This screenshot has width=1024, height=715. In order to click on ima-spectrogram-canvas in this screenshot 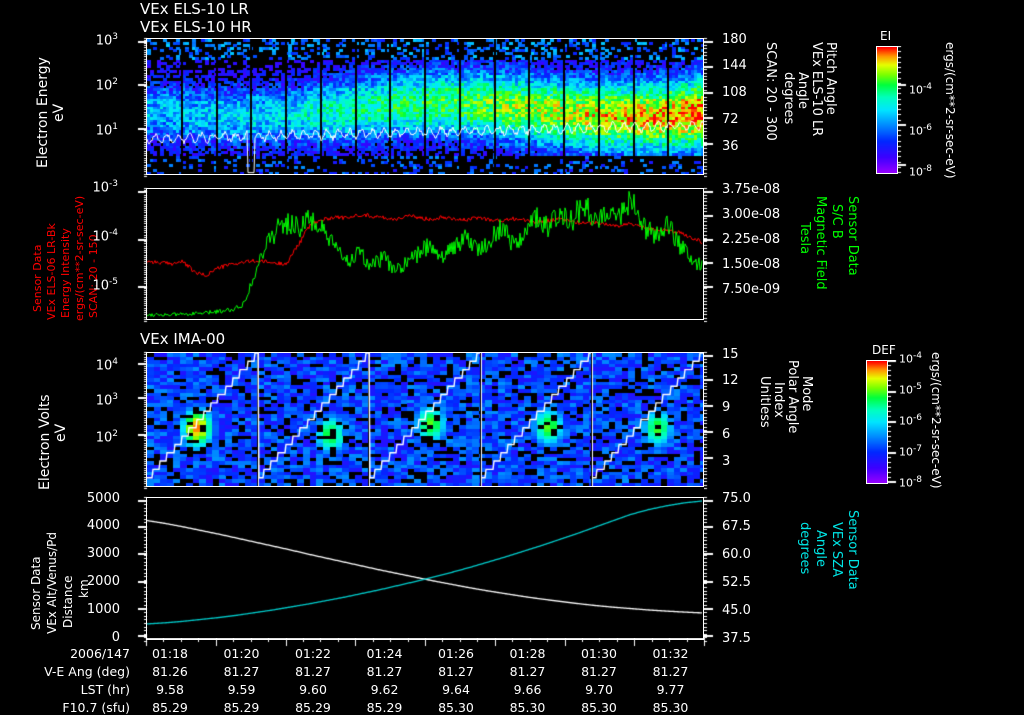, I will do `click(425, 419)`.